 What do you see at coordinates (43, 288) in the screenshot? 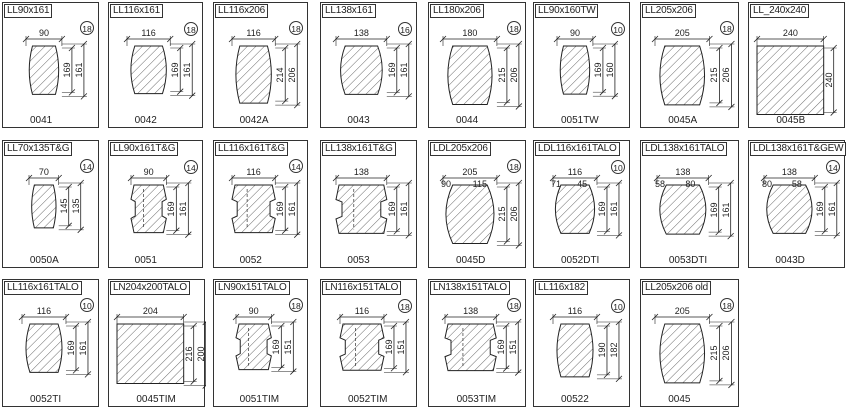
I see `profile-title: LL116x161TALO` at bounding box center [43, 288].